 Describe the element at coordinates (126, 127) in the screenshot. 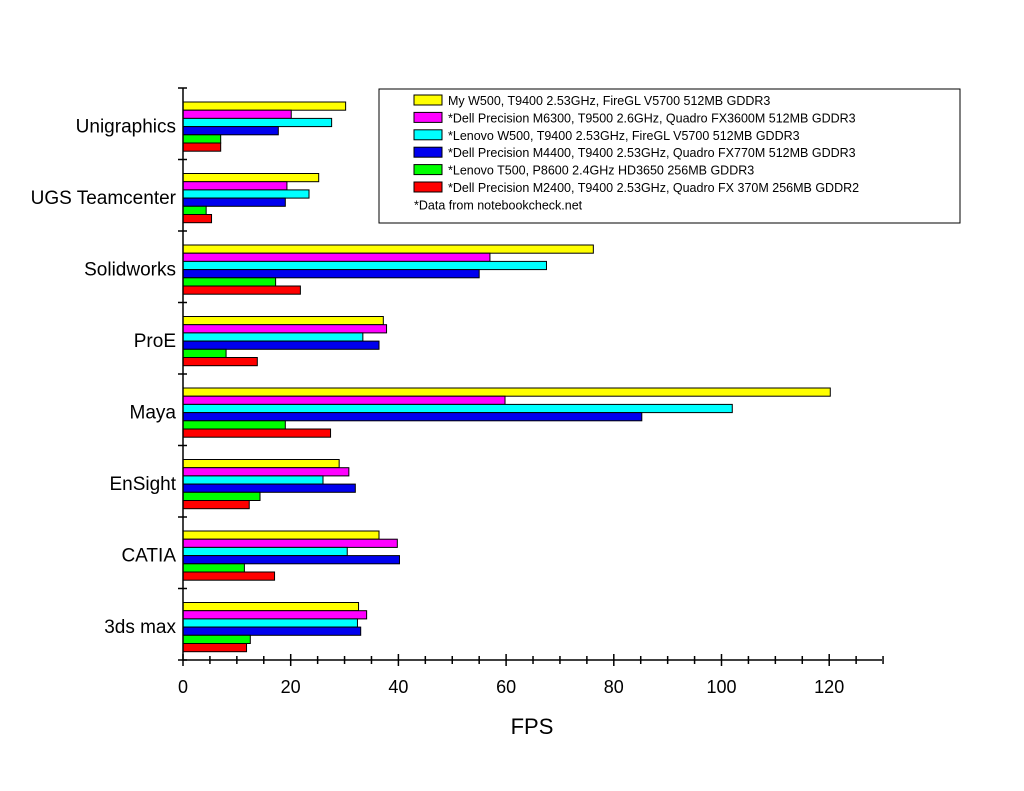

I see `category-label-unigraphics: Unigraphics` at that location.